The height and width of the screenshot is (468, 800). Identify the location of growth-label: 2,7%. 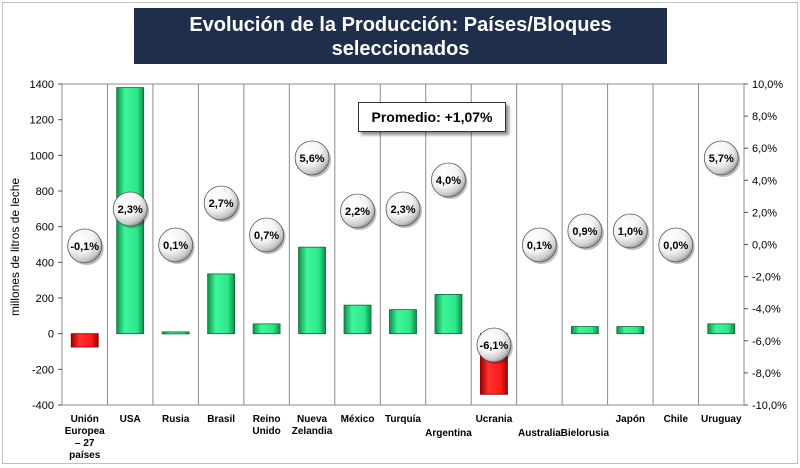
(221, 204).